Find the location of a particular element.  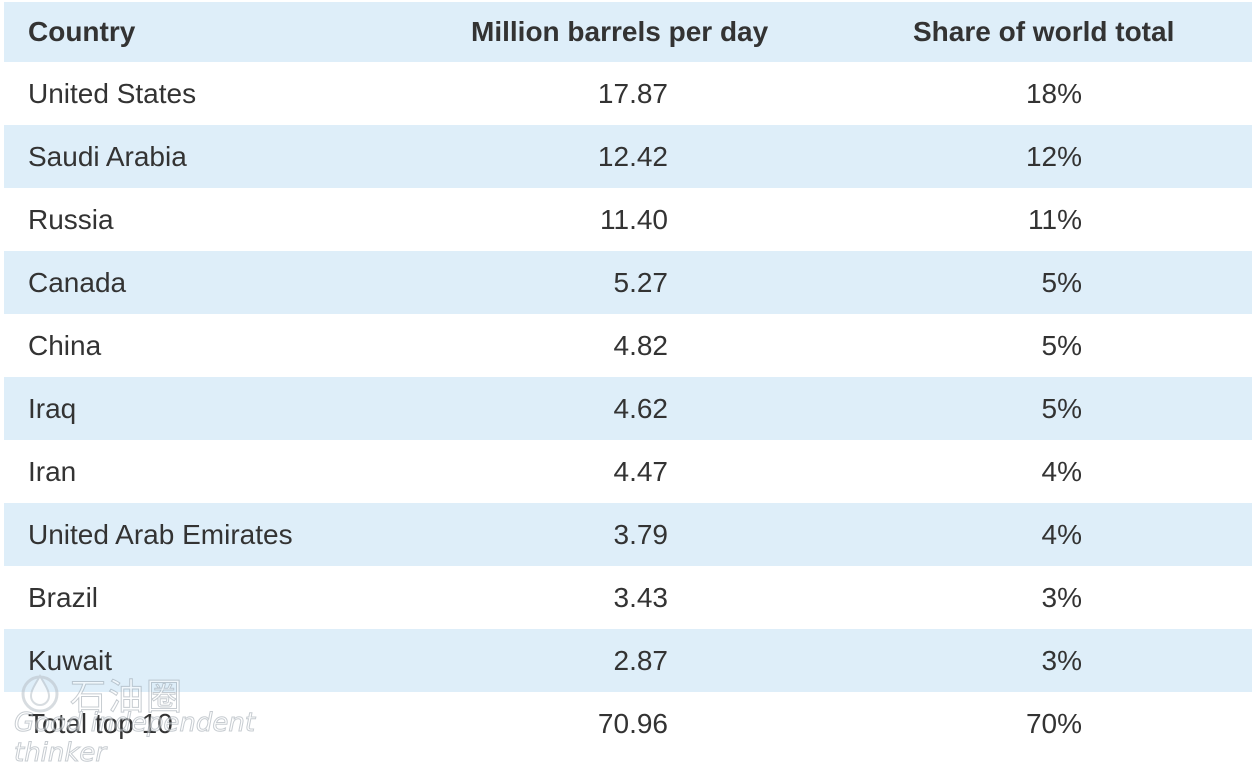

cell-million-barrels-per-day: 11.40 is located at coordinates (634, 219).